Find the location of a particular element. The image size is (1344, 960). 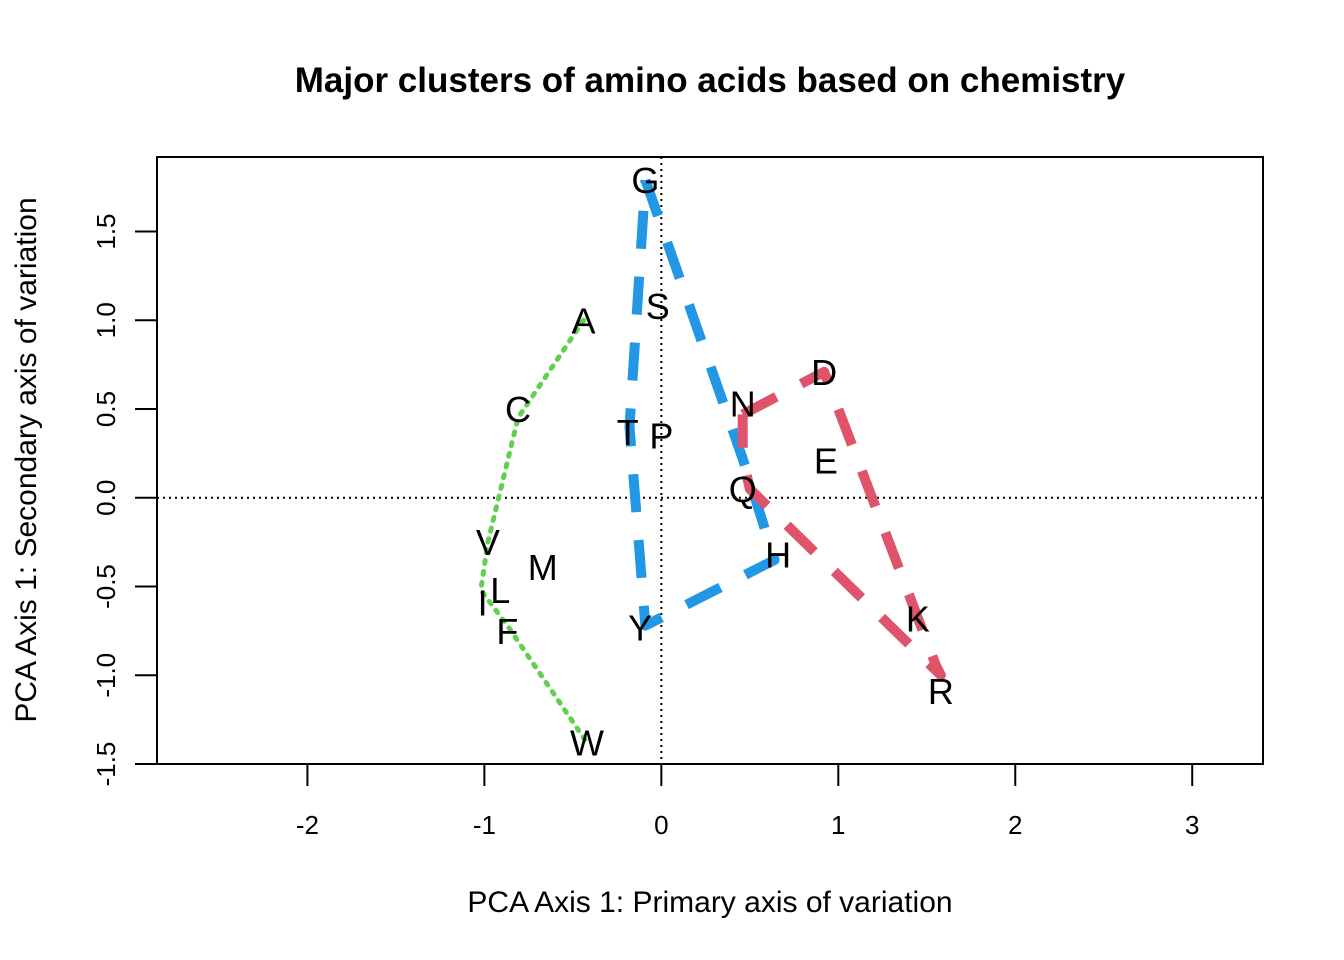

y-axis-label: PCA Axis 1: Secondary axis of variation is located at coordinates (26, 459).